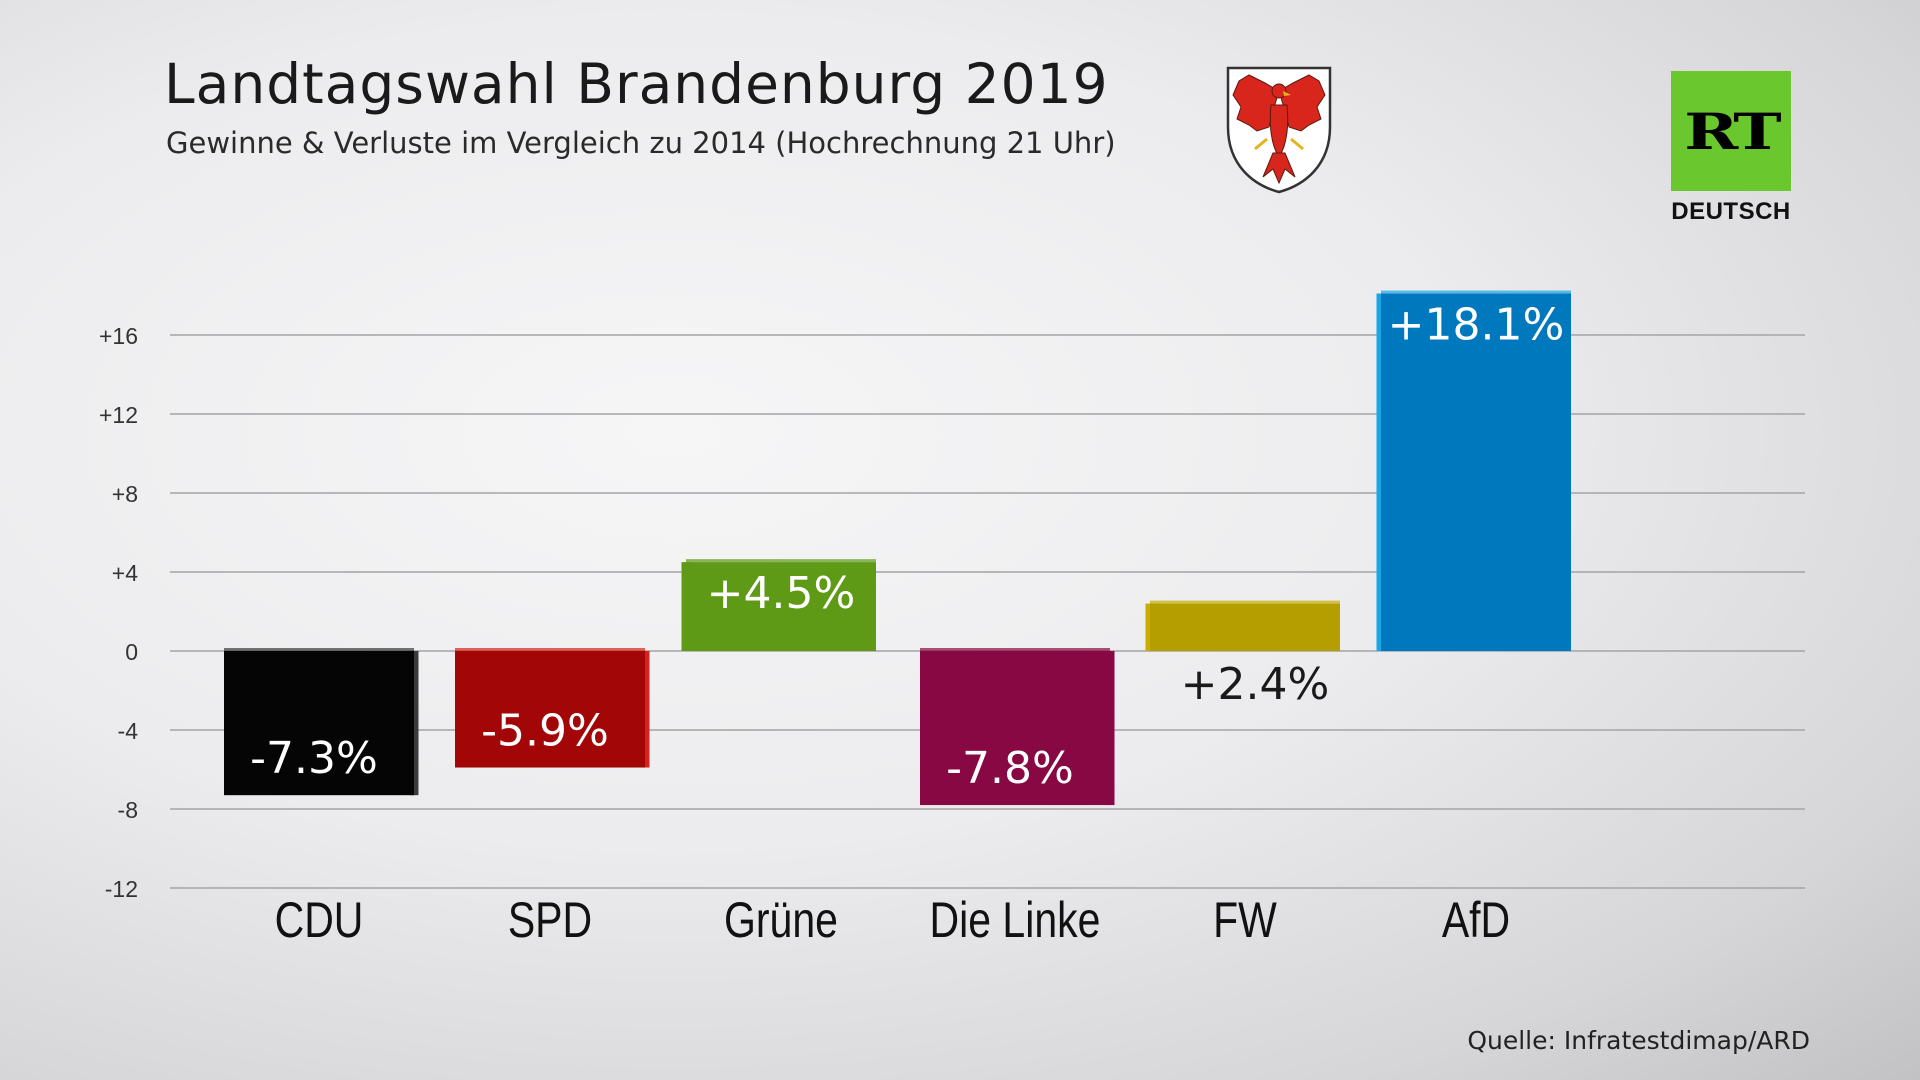 This screenshot has height=1080, width=1920. What do you see at coordinates (1015, 920) in the screenshot?
I see `category-label: Die Linke` at bounding box center [1015, 920].